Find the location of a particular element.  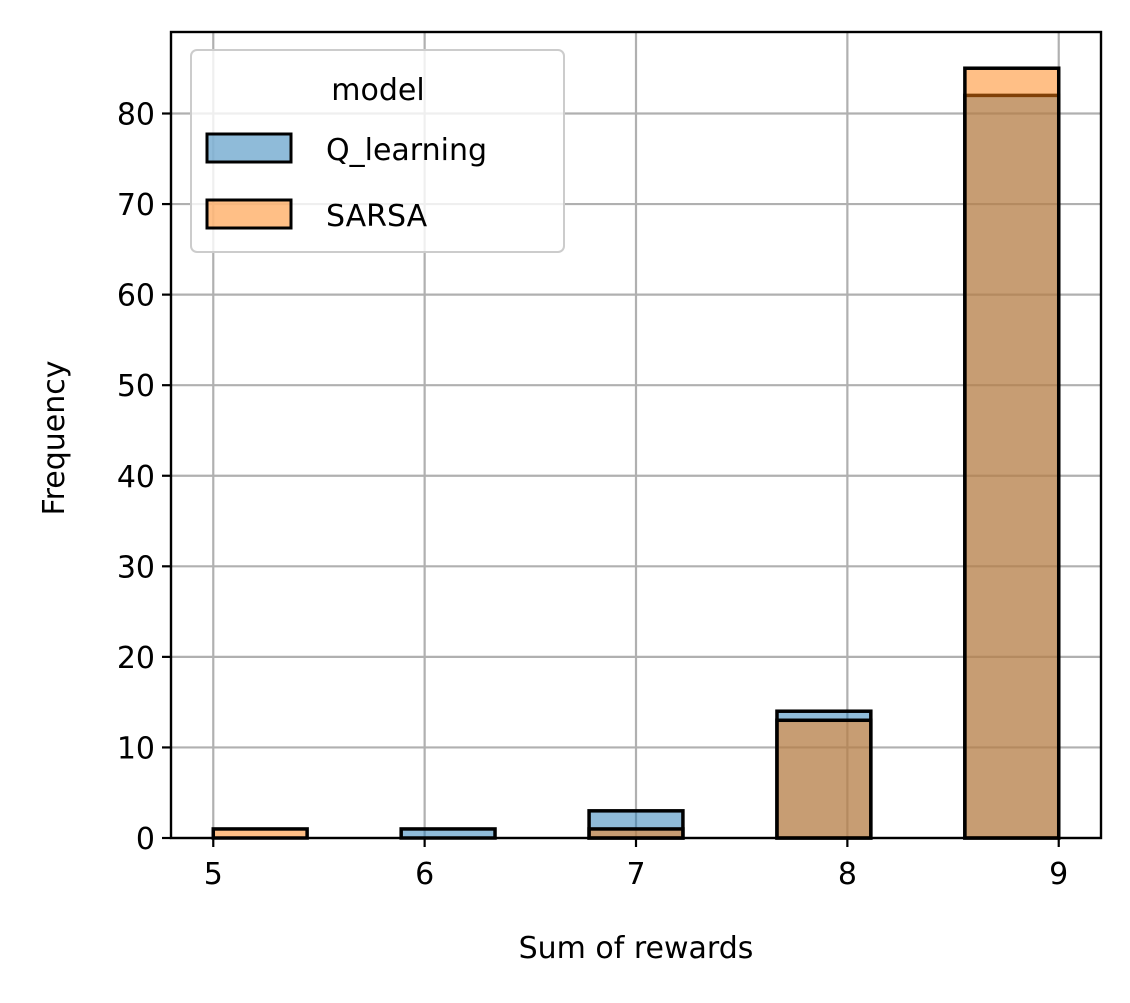

x-tick-label: 6 is located at coordinates (424, 874).